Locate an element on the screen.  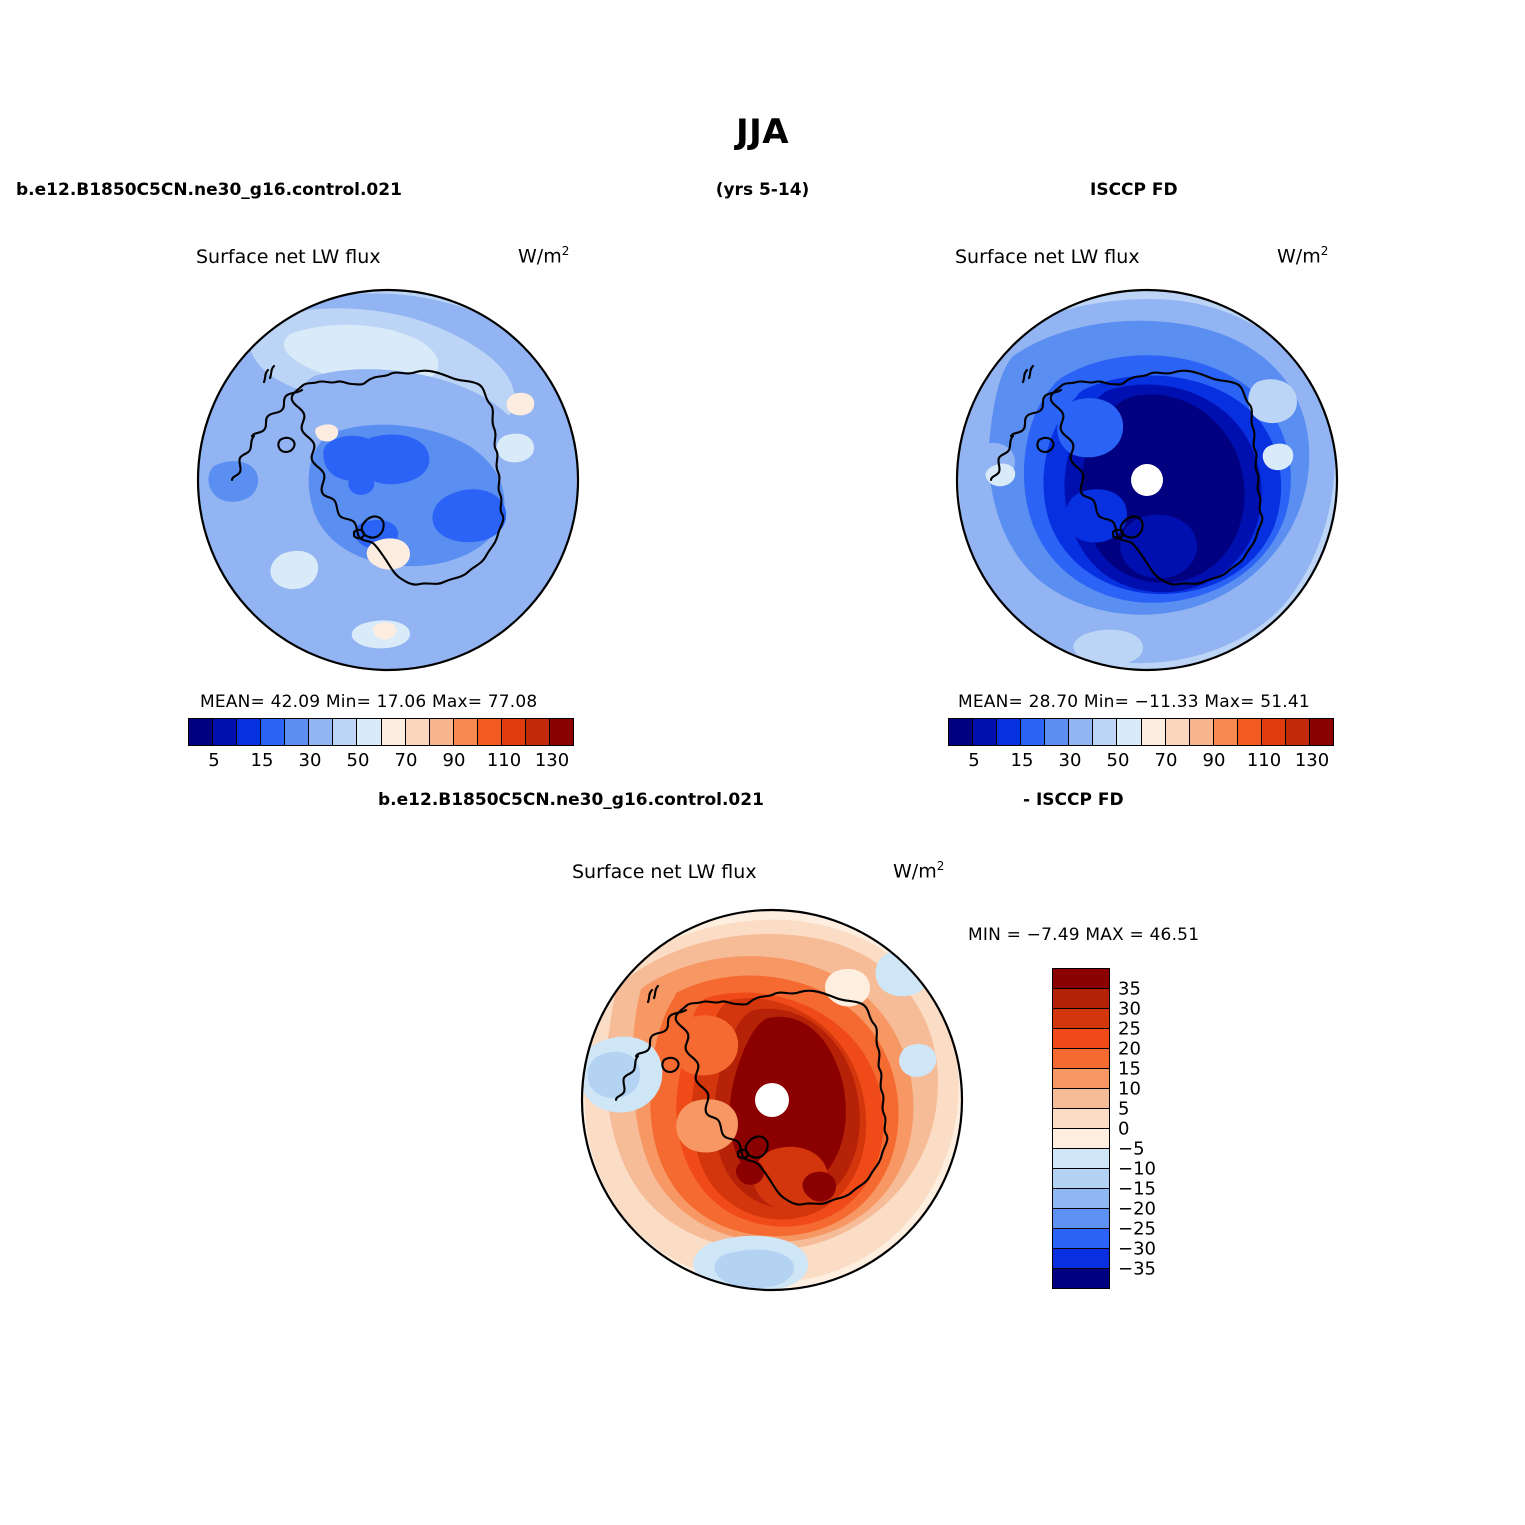
obs-units-exponent: 2 is located at coordinates (1324, 251).